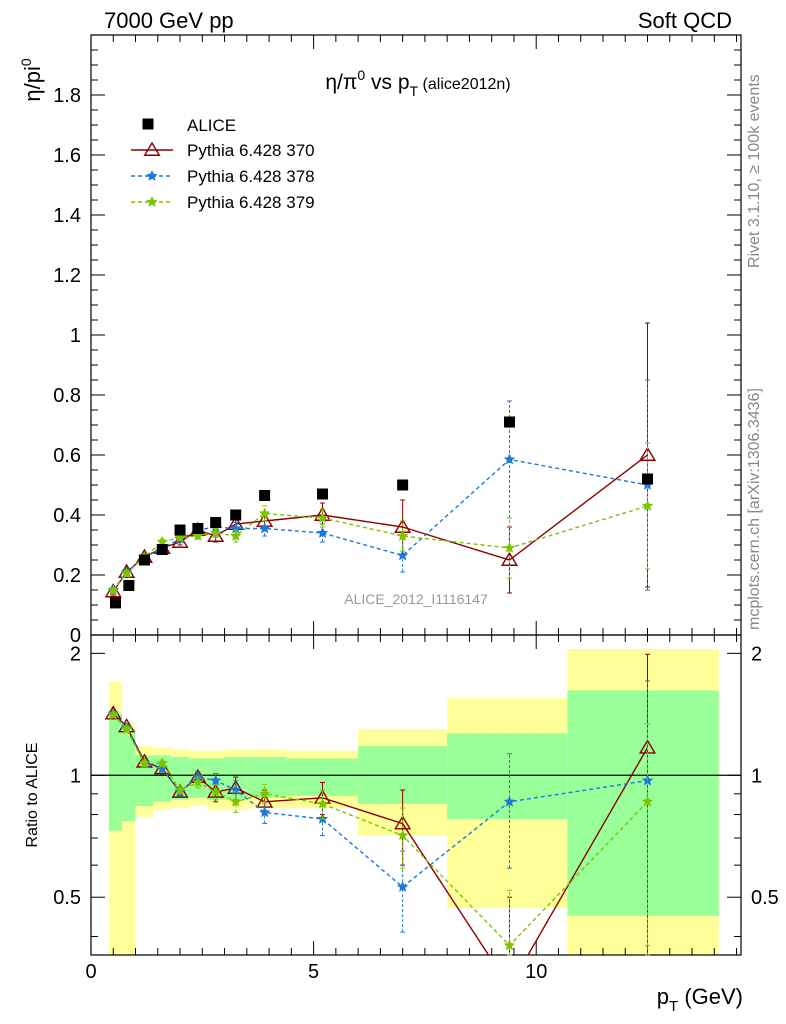 This screenshot has width=786, height=1024. I want to click on analysis-watermark: ALICE_2012_I1116147, so click(416, 599).